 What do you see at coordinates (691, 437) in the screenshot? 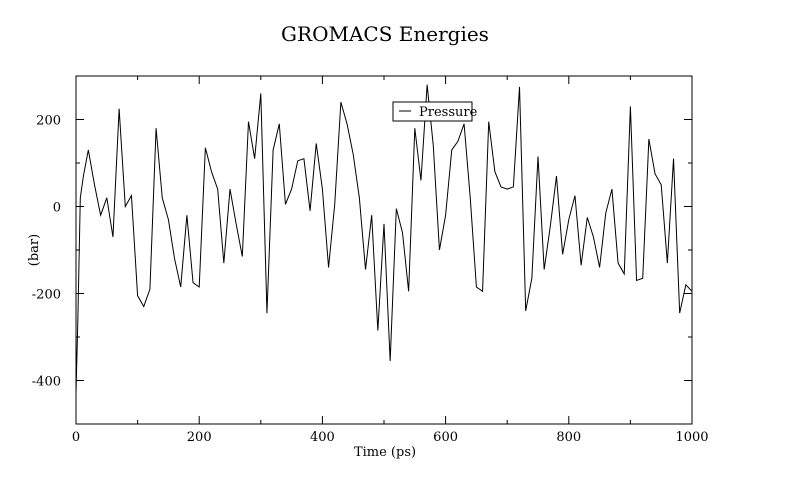
I see `x-tick-label: 1000` at bounding box center [691, 437].